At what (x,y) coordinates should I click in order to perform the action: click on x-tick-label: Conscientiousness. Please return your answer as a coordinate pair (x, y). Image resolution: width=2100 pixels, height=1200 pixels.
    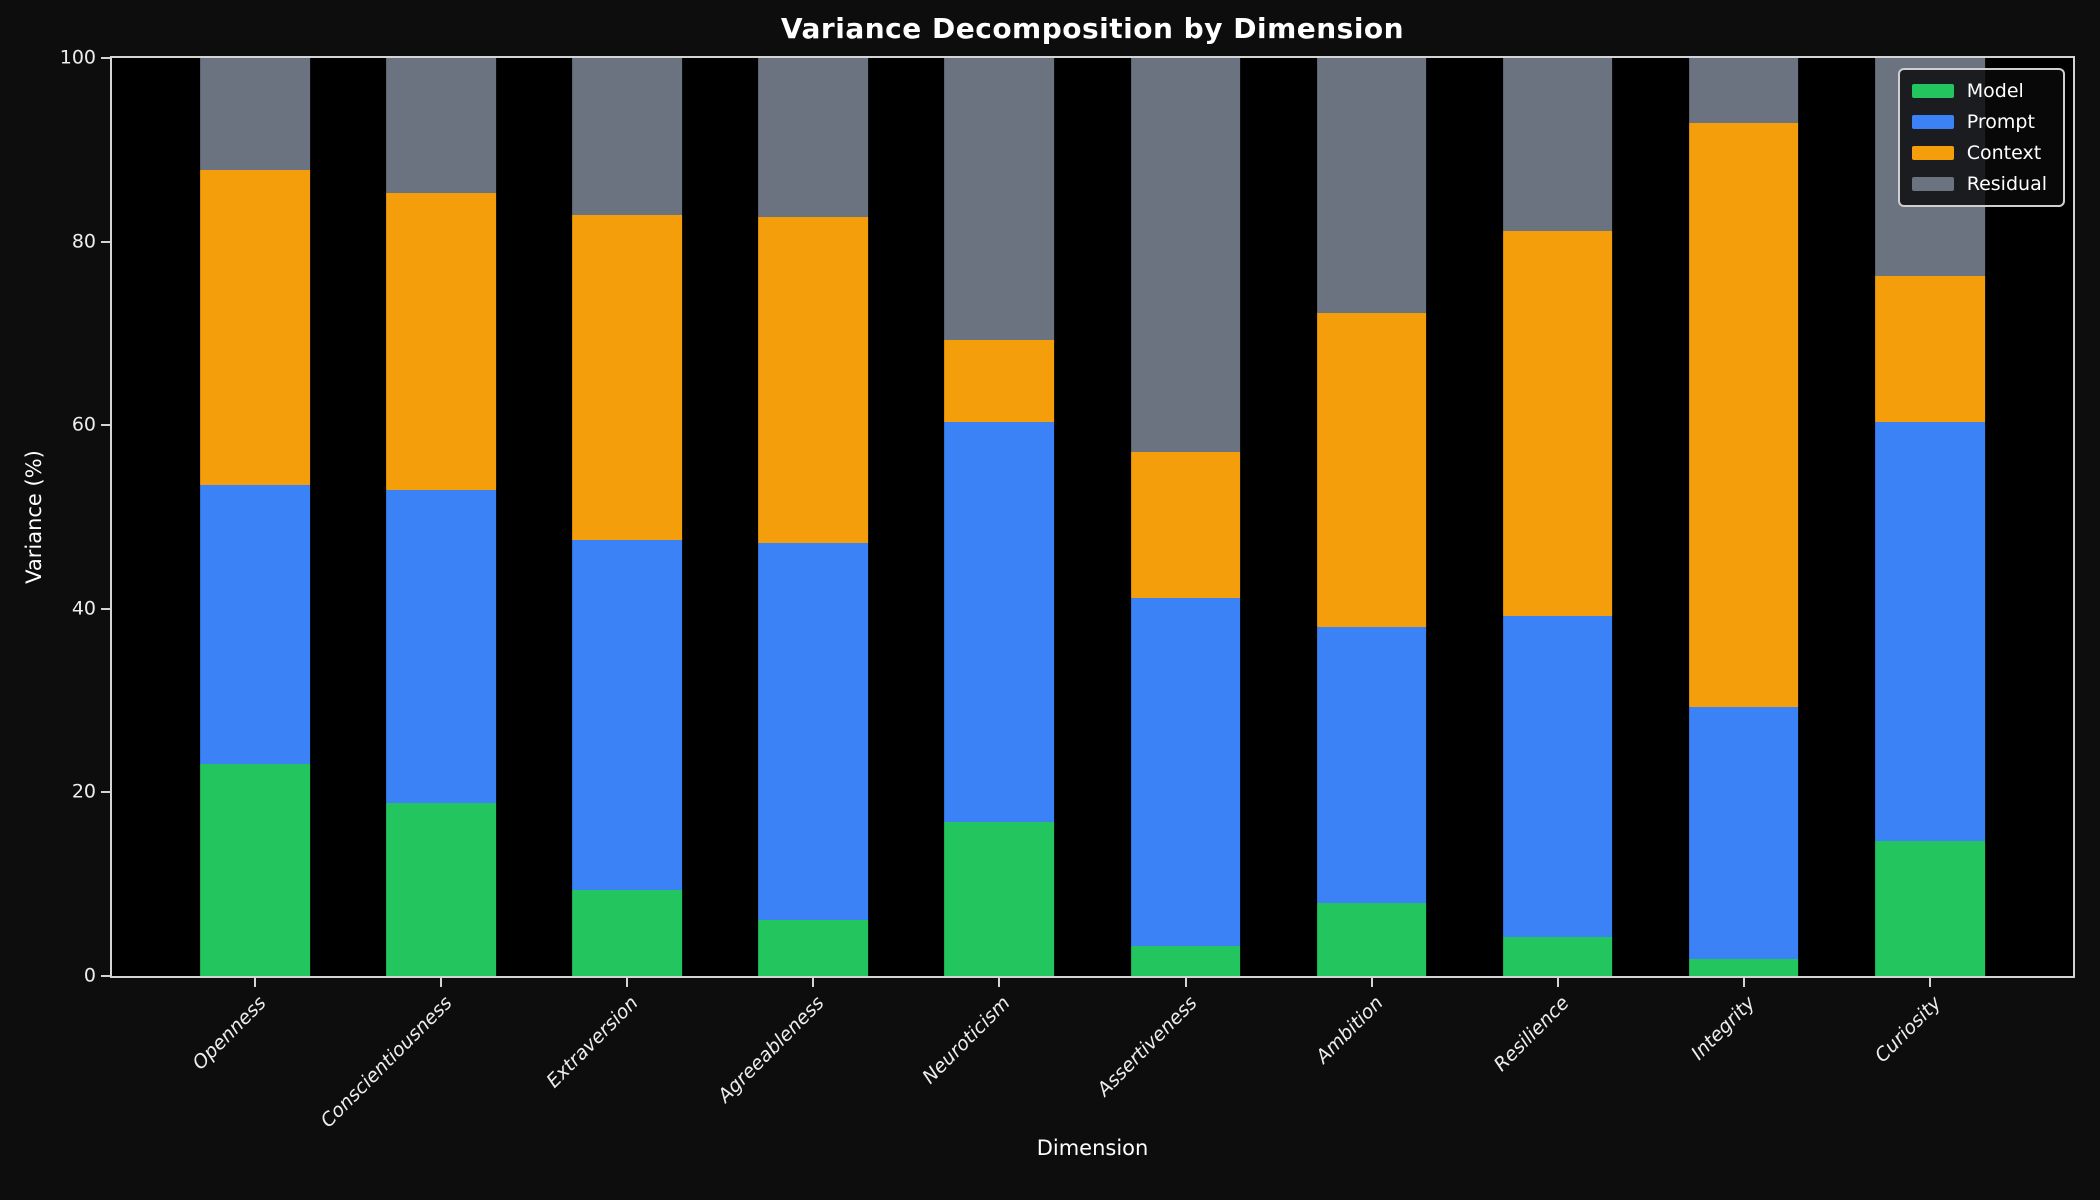
    Looking at the image, I should click on (467, 1062).